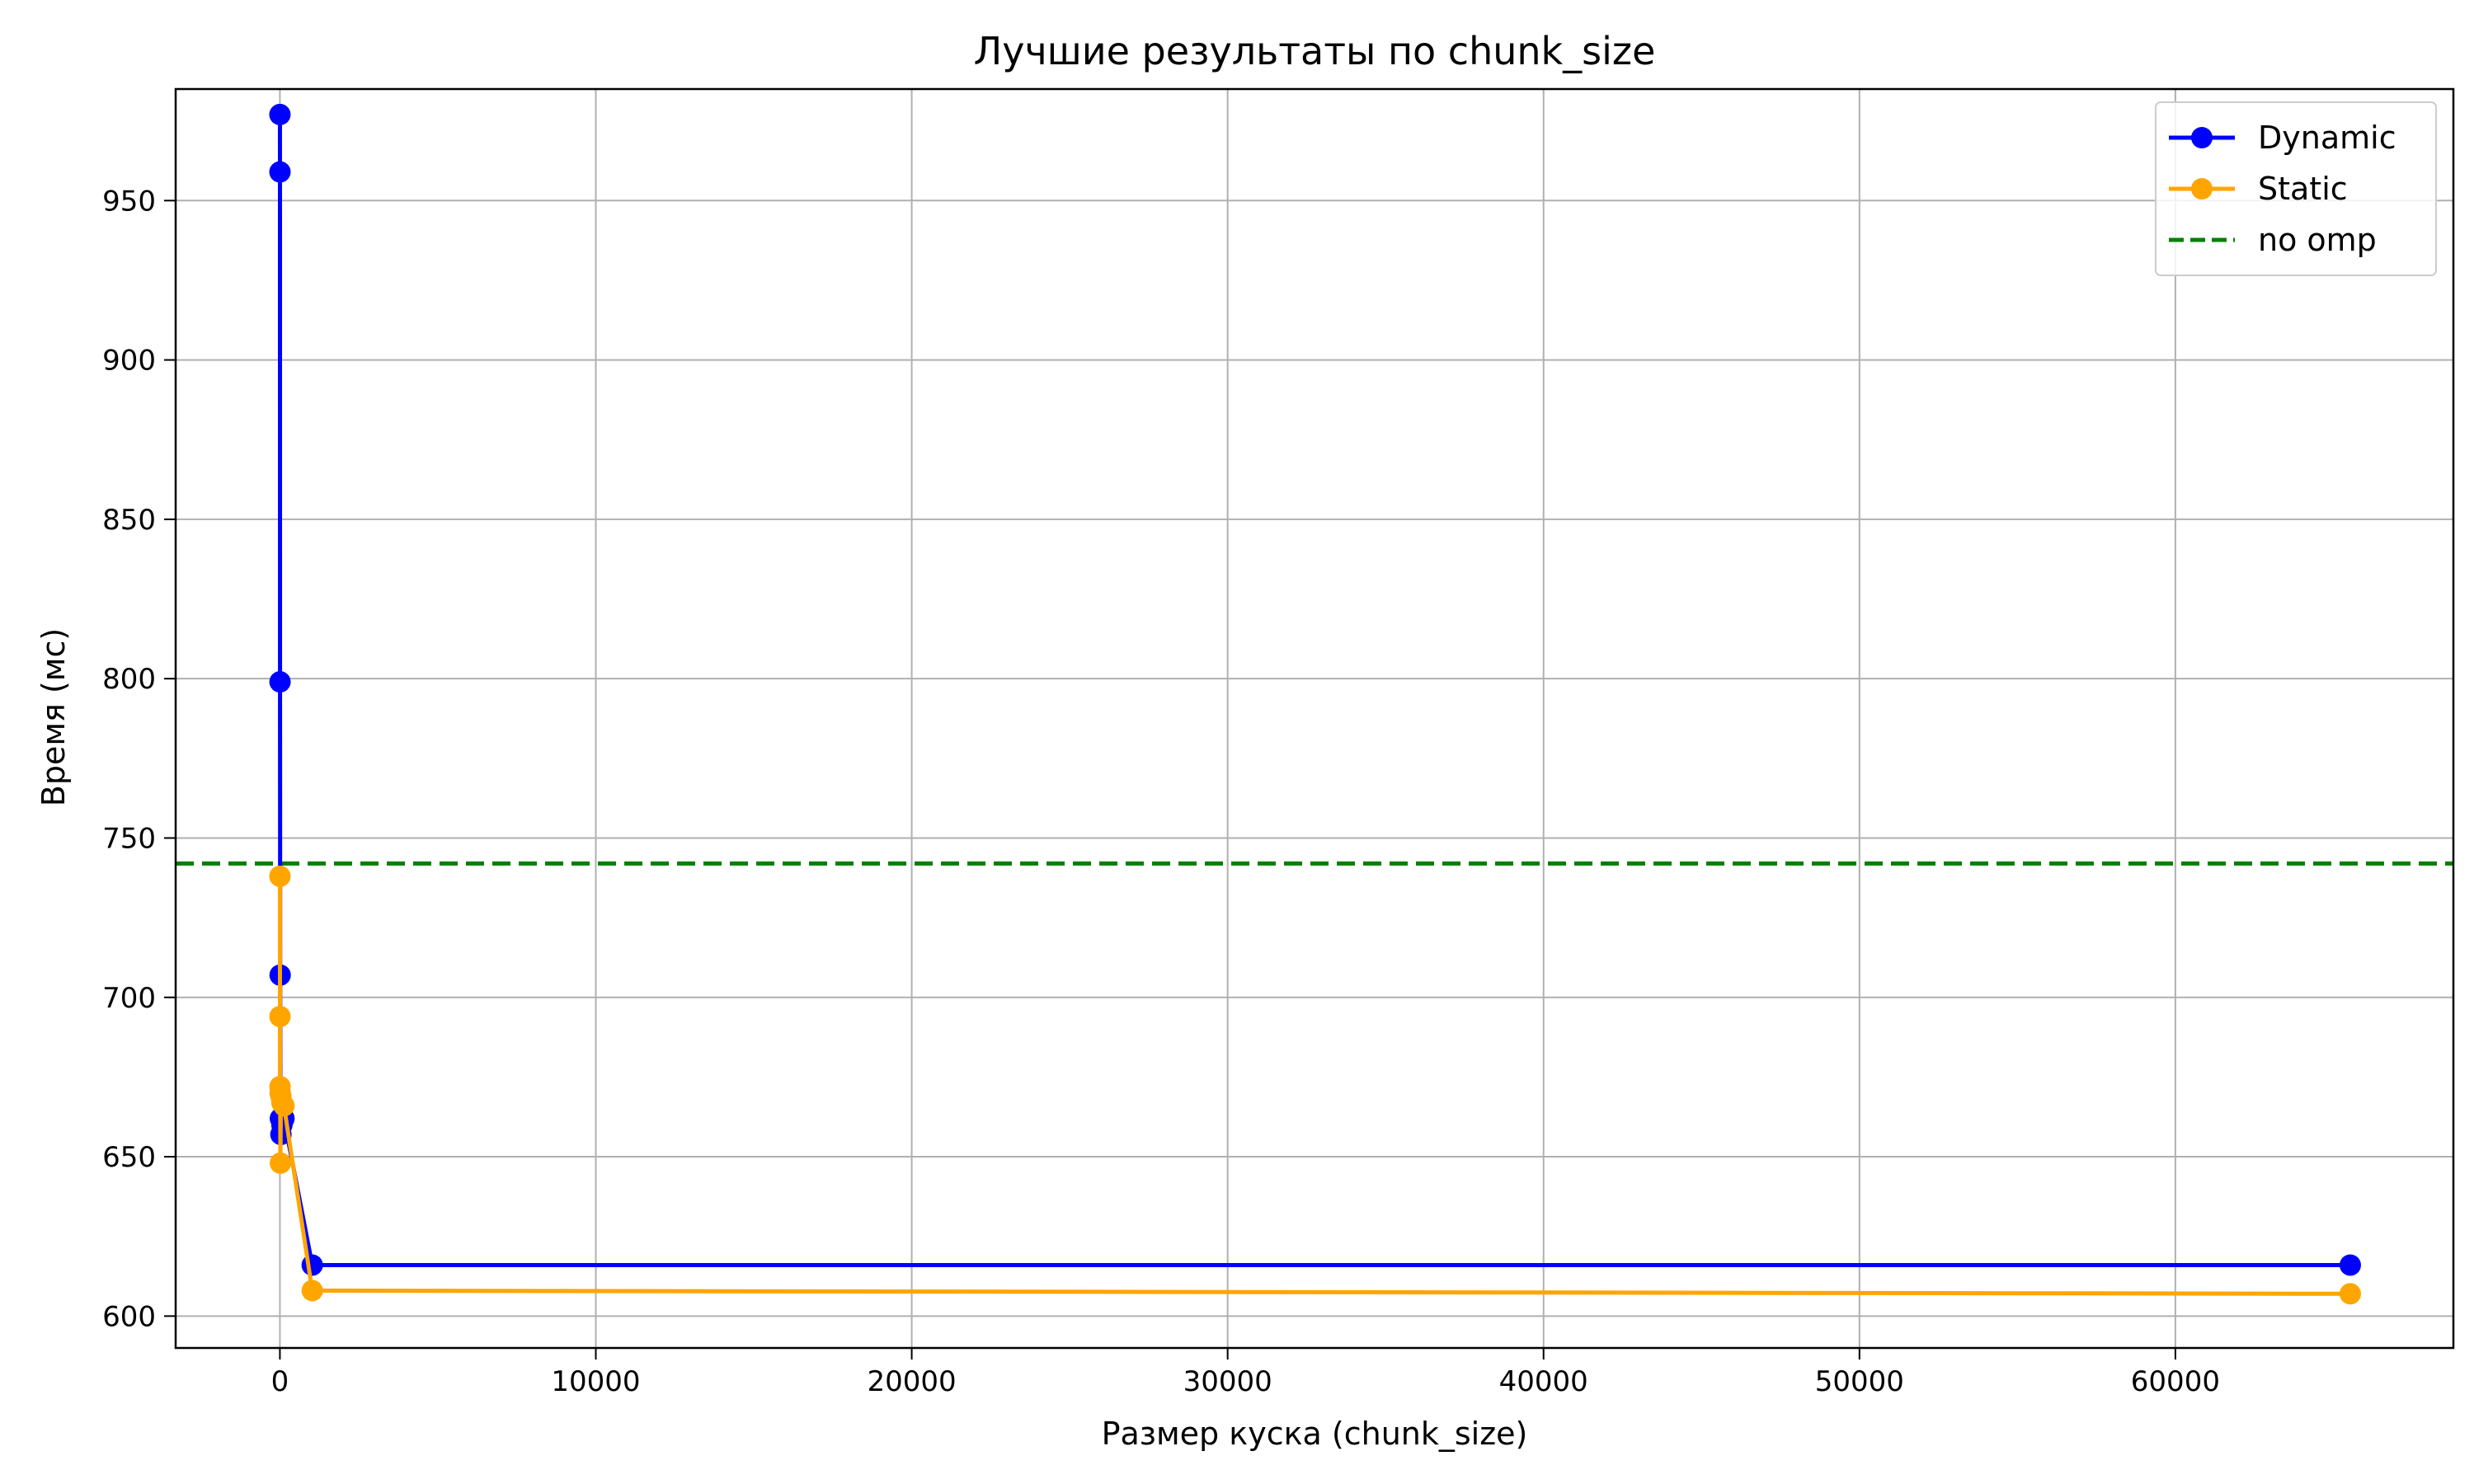 The image size is (2474, 1484). Describe the element at coordinates (129, 201) in the screenshot. I see `y-tick-label: 950` at that location.